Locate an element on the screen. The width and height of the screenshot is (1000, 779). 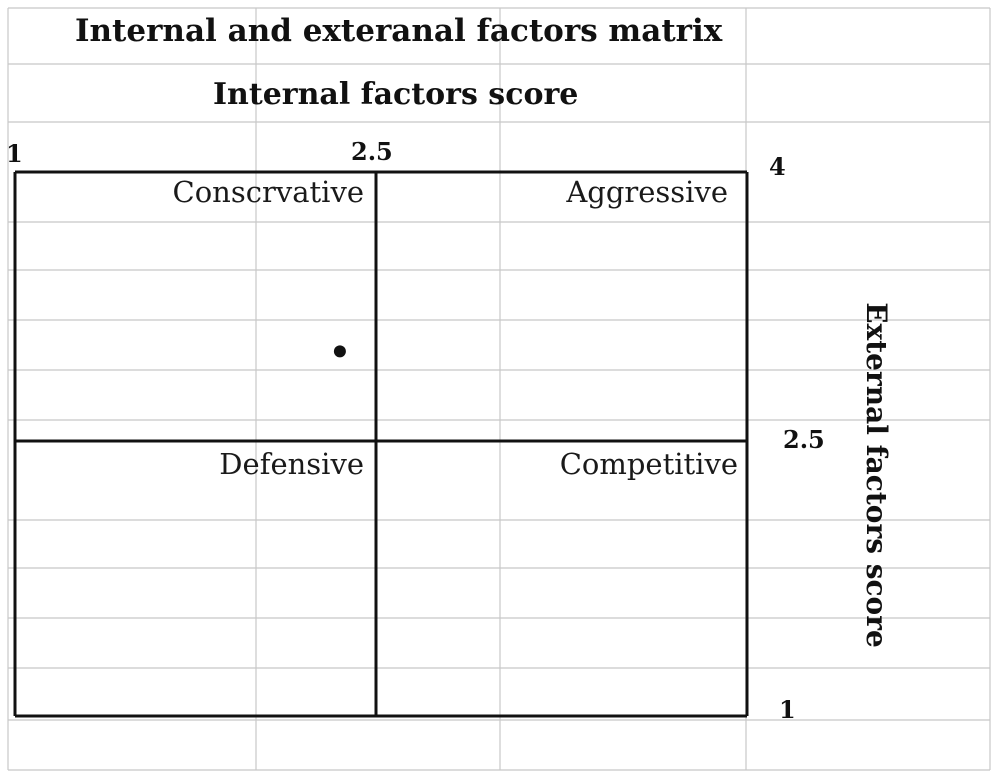
position-point is located at coordinates (339, 351).